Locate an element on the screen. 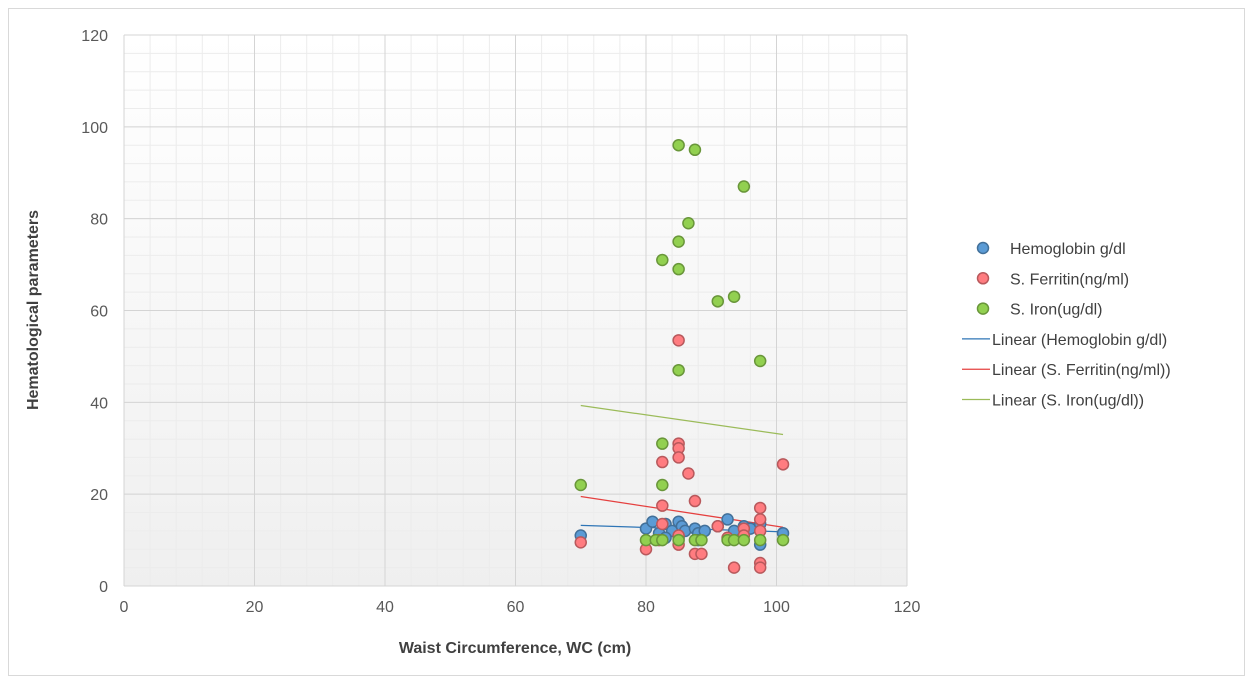 This screenshot has height=684, width=1253. legend-entry: Hemoglobin g/dl is located at coordinates (1068, 249).